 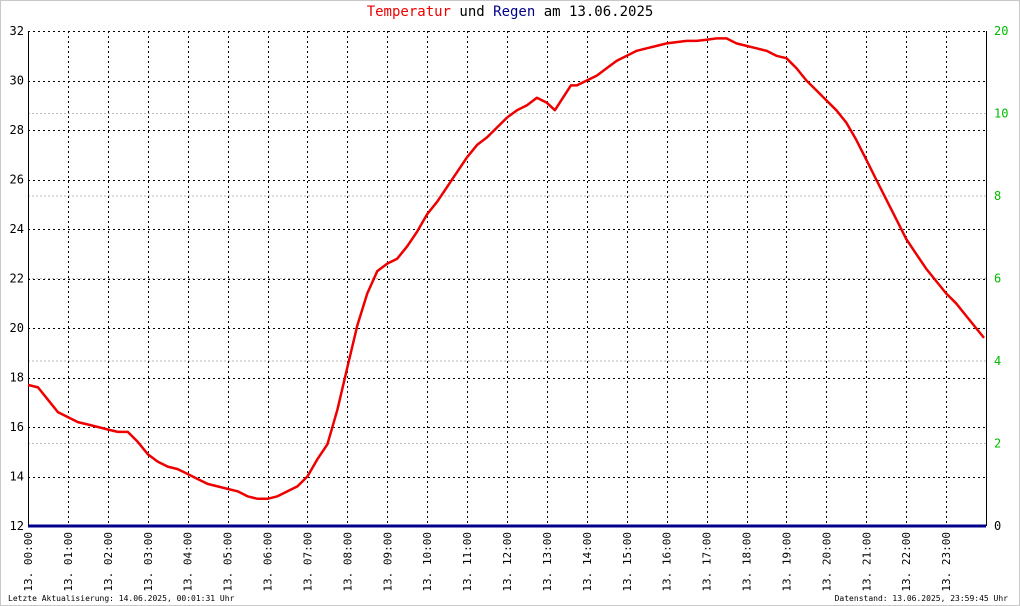 I want to click on x-tick-label: 13. 04:00, so click(x=188, y=562).